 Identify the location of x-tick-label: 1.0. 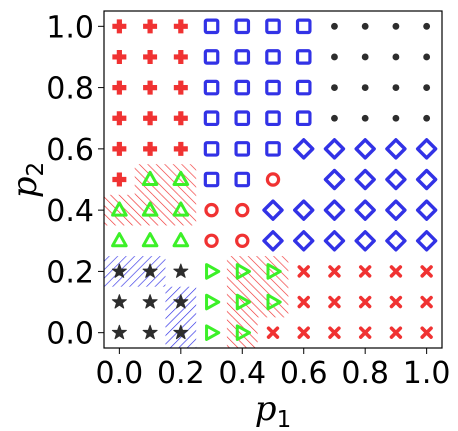
(427, 373).